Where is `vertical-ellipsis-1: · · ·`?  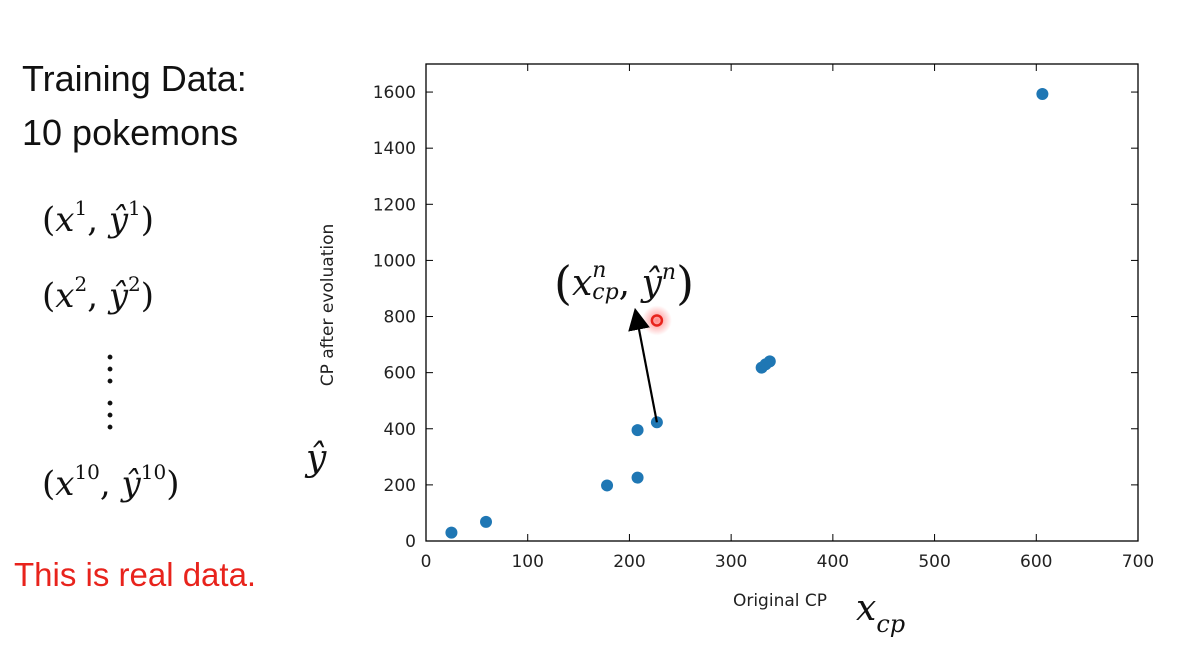 vertical-ellipsis-1: · · · is located at coordinates (110, 370).